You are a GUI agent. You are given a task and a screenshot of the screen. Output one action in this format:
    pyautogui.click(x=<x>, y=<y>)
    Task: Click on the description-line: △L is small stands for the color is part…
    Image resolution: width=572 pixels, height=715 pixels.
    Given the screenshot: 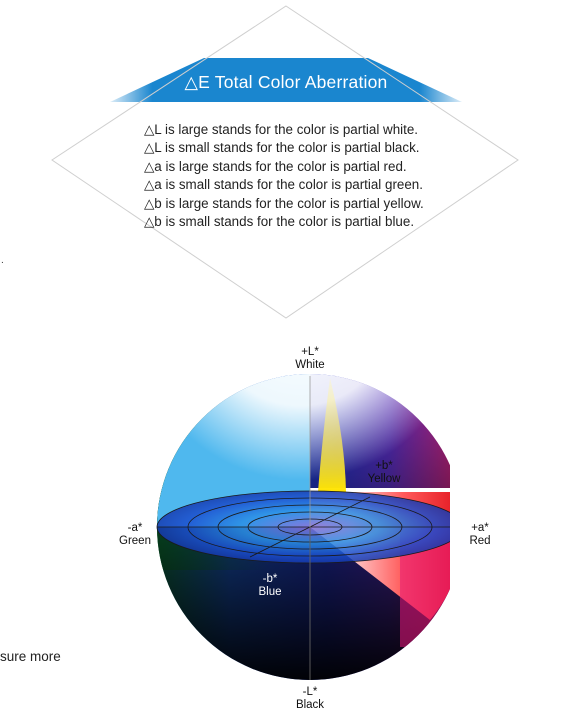 What is the action you would take?
    pyautogui.click(x=282, y=148)
    